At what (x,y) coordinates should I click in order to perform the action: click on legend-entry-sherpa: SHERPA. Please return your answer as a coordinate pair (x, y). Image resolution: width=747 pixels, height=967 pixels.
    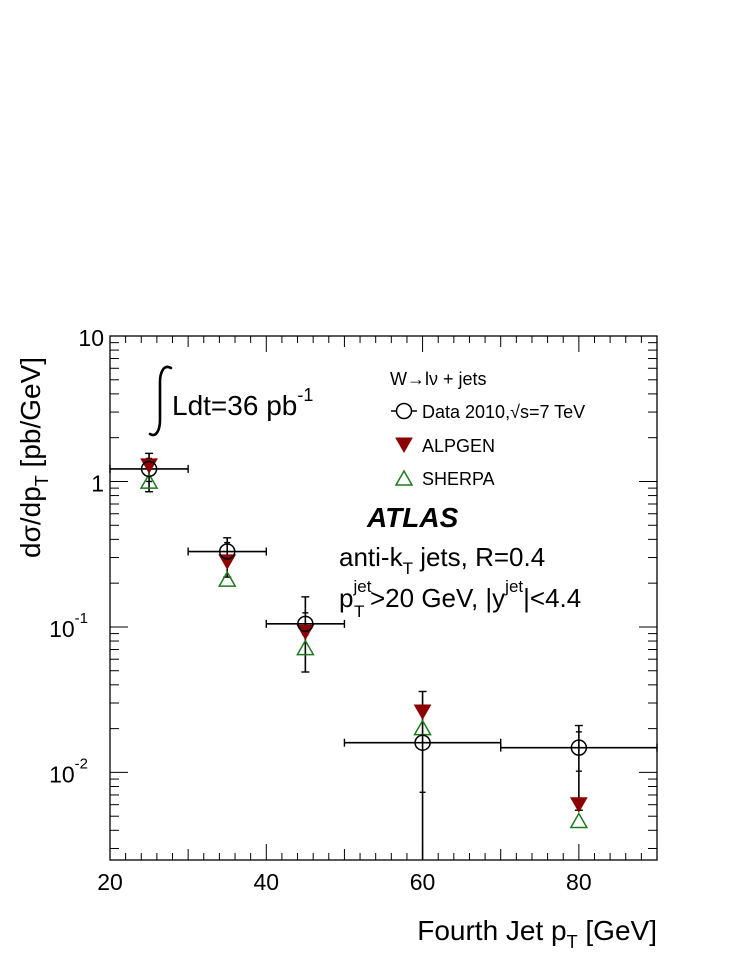
    Looking at the image, I should click on (444, 479).